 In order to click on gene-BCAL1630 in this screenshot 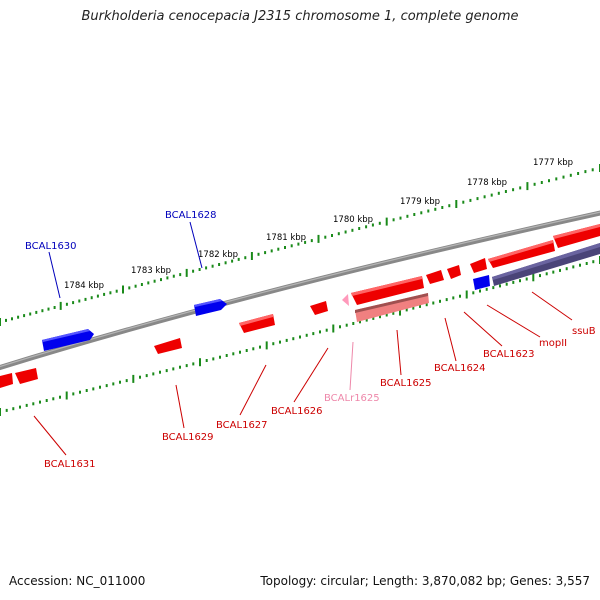, I will do `click(68, 340)`.